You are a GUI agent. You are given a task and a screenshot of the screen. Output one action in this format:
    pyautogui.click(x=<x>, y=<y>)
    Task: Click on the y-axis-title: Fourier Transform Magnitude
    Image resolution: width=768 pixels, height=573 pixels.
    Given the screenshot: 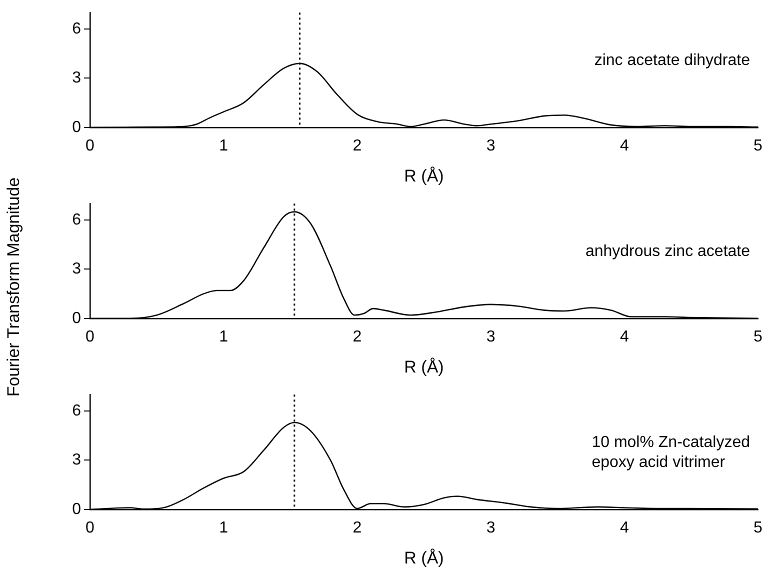 What is the action you would take?
    pyautogui.click(x=14, y=286)
    